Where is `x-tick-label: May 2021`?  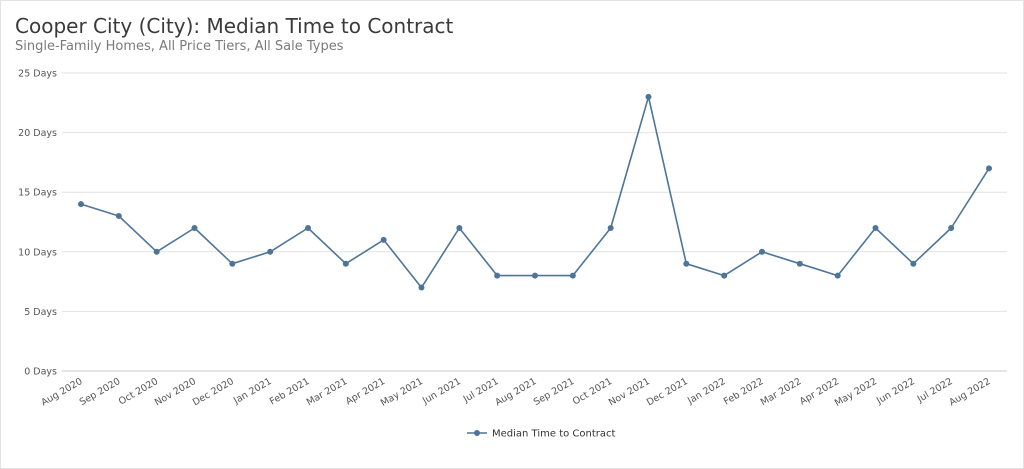
x-tick-label: May 2021 is located at coordinates (402, 392).